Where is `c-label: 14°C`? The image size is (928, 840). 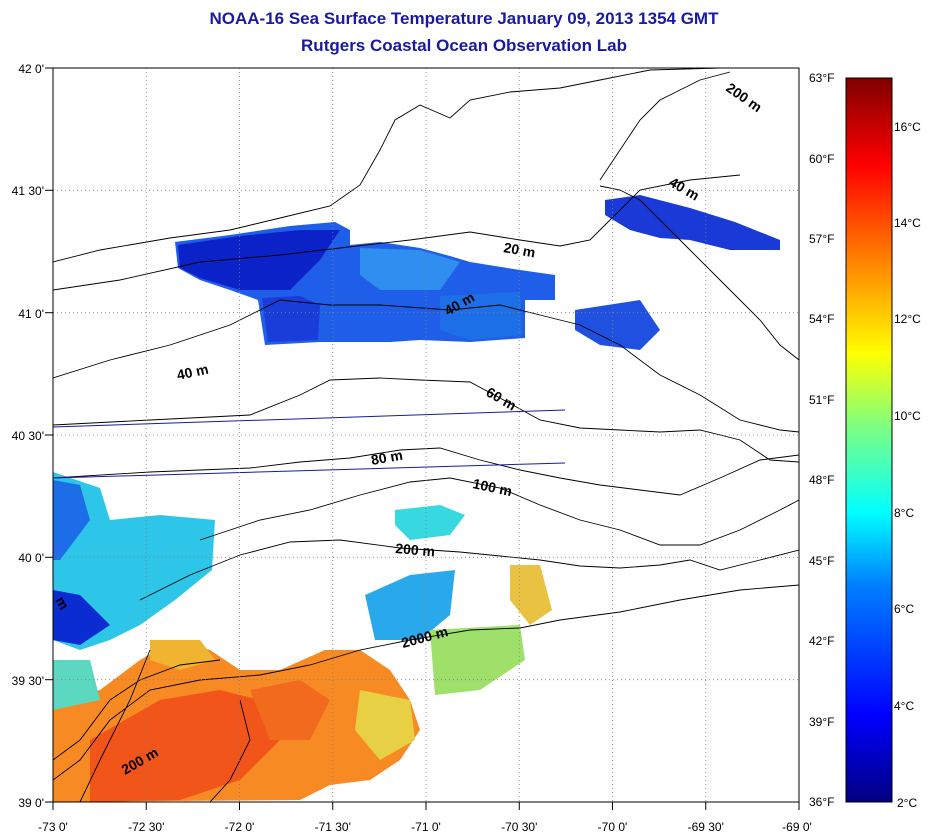
c-label: 14°C is located at coordinates (907, 223).